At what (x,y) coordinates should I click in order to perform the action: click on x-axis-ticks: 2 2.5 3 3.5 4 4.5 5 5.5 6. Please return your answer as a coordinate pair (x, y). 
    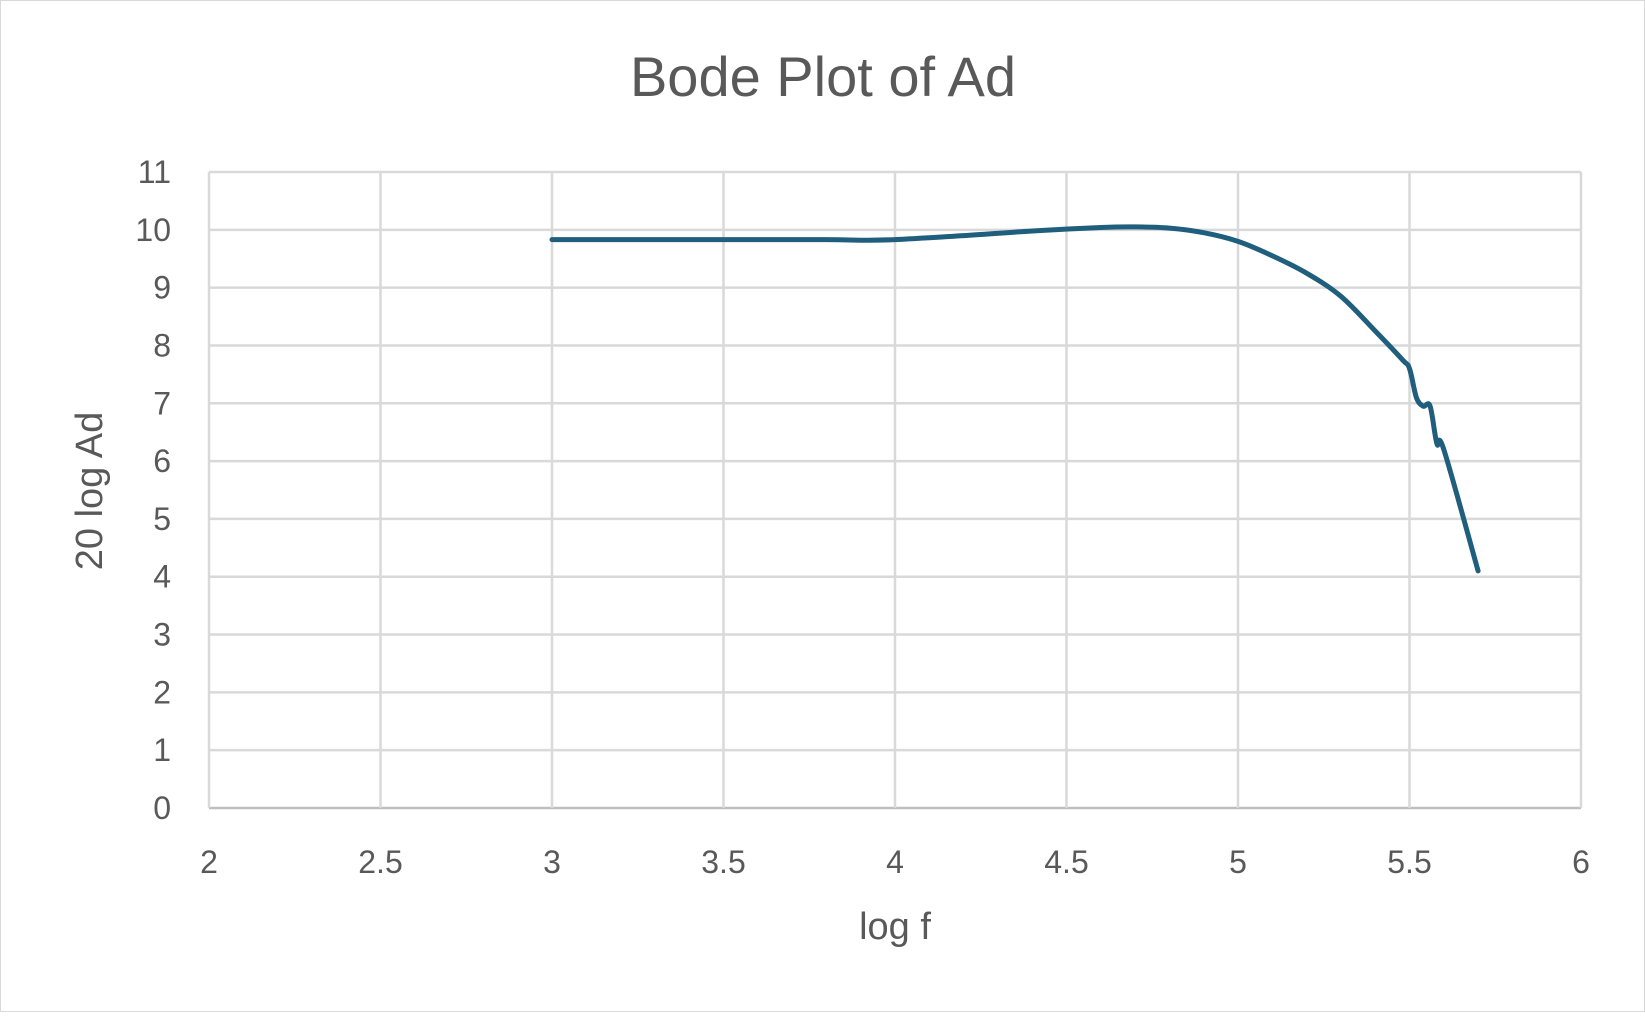
    Looking at the image, I should click on (895, 862).